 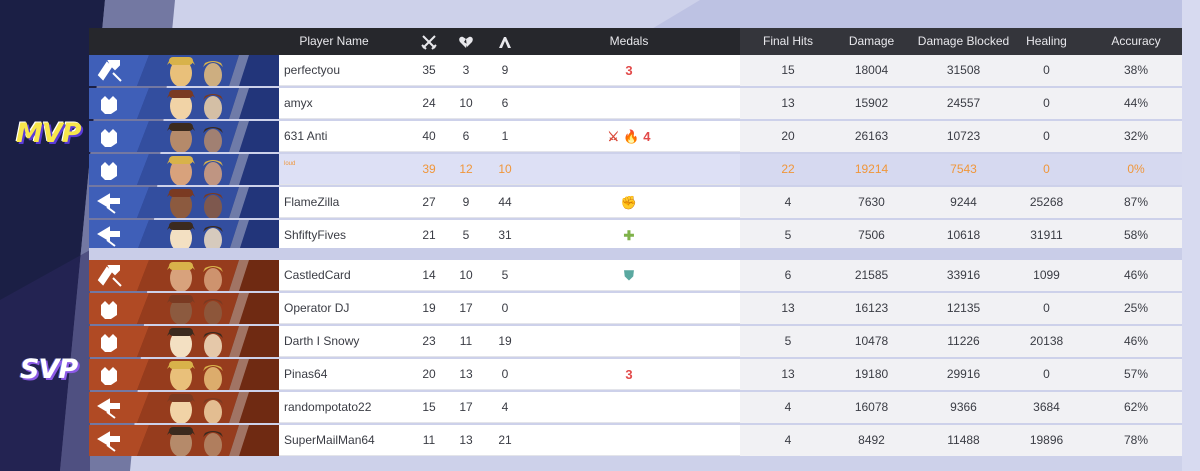 I want to click on damage-blocked: 11488, so click(x=963, y=440).